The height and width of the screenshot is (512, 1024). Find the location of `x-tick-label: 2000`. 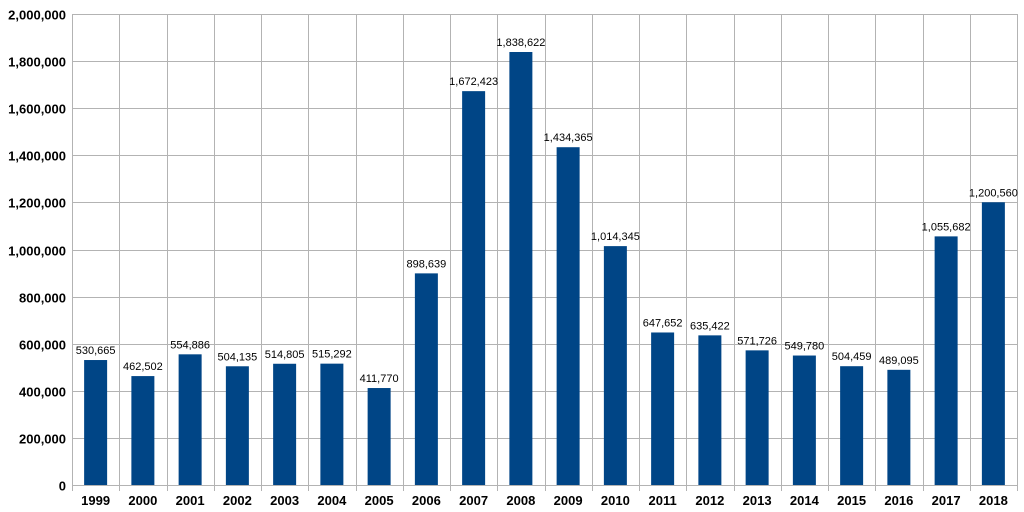

x-tick-label: 2000 is located at coordinates (142, 500).